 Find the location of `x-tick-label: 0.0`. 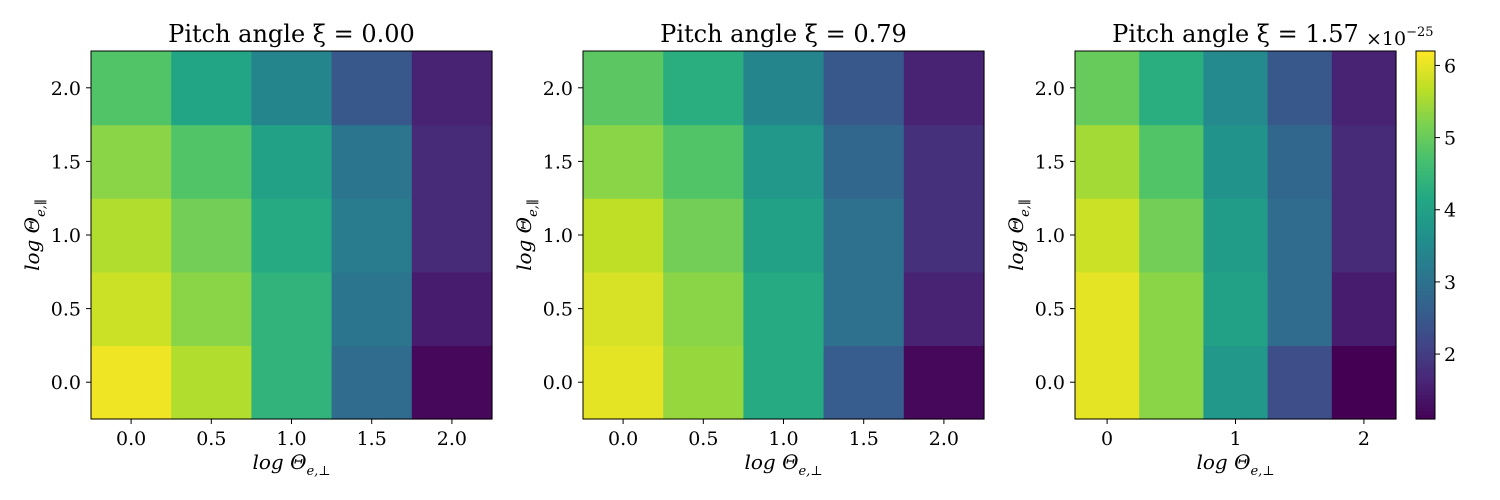

x-tick-label: 0.0 is located at coordinates (131, 439).